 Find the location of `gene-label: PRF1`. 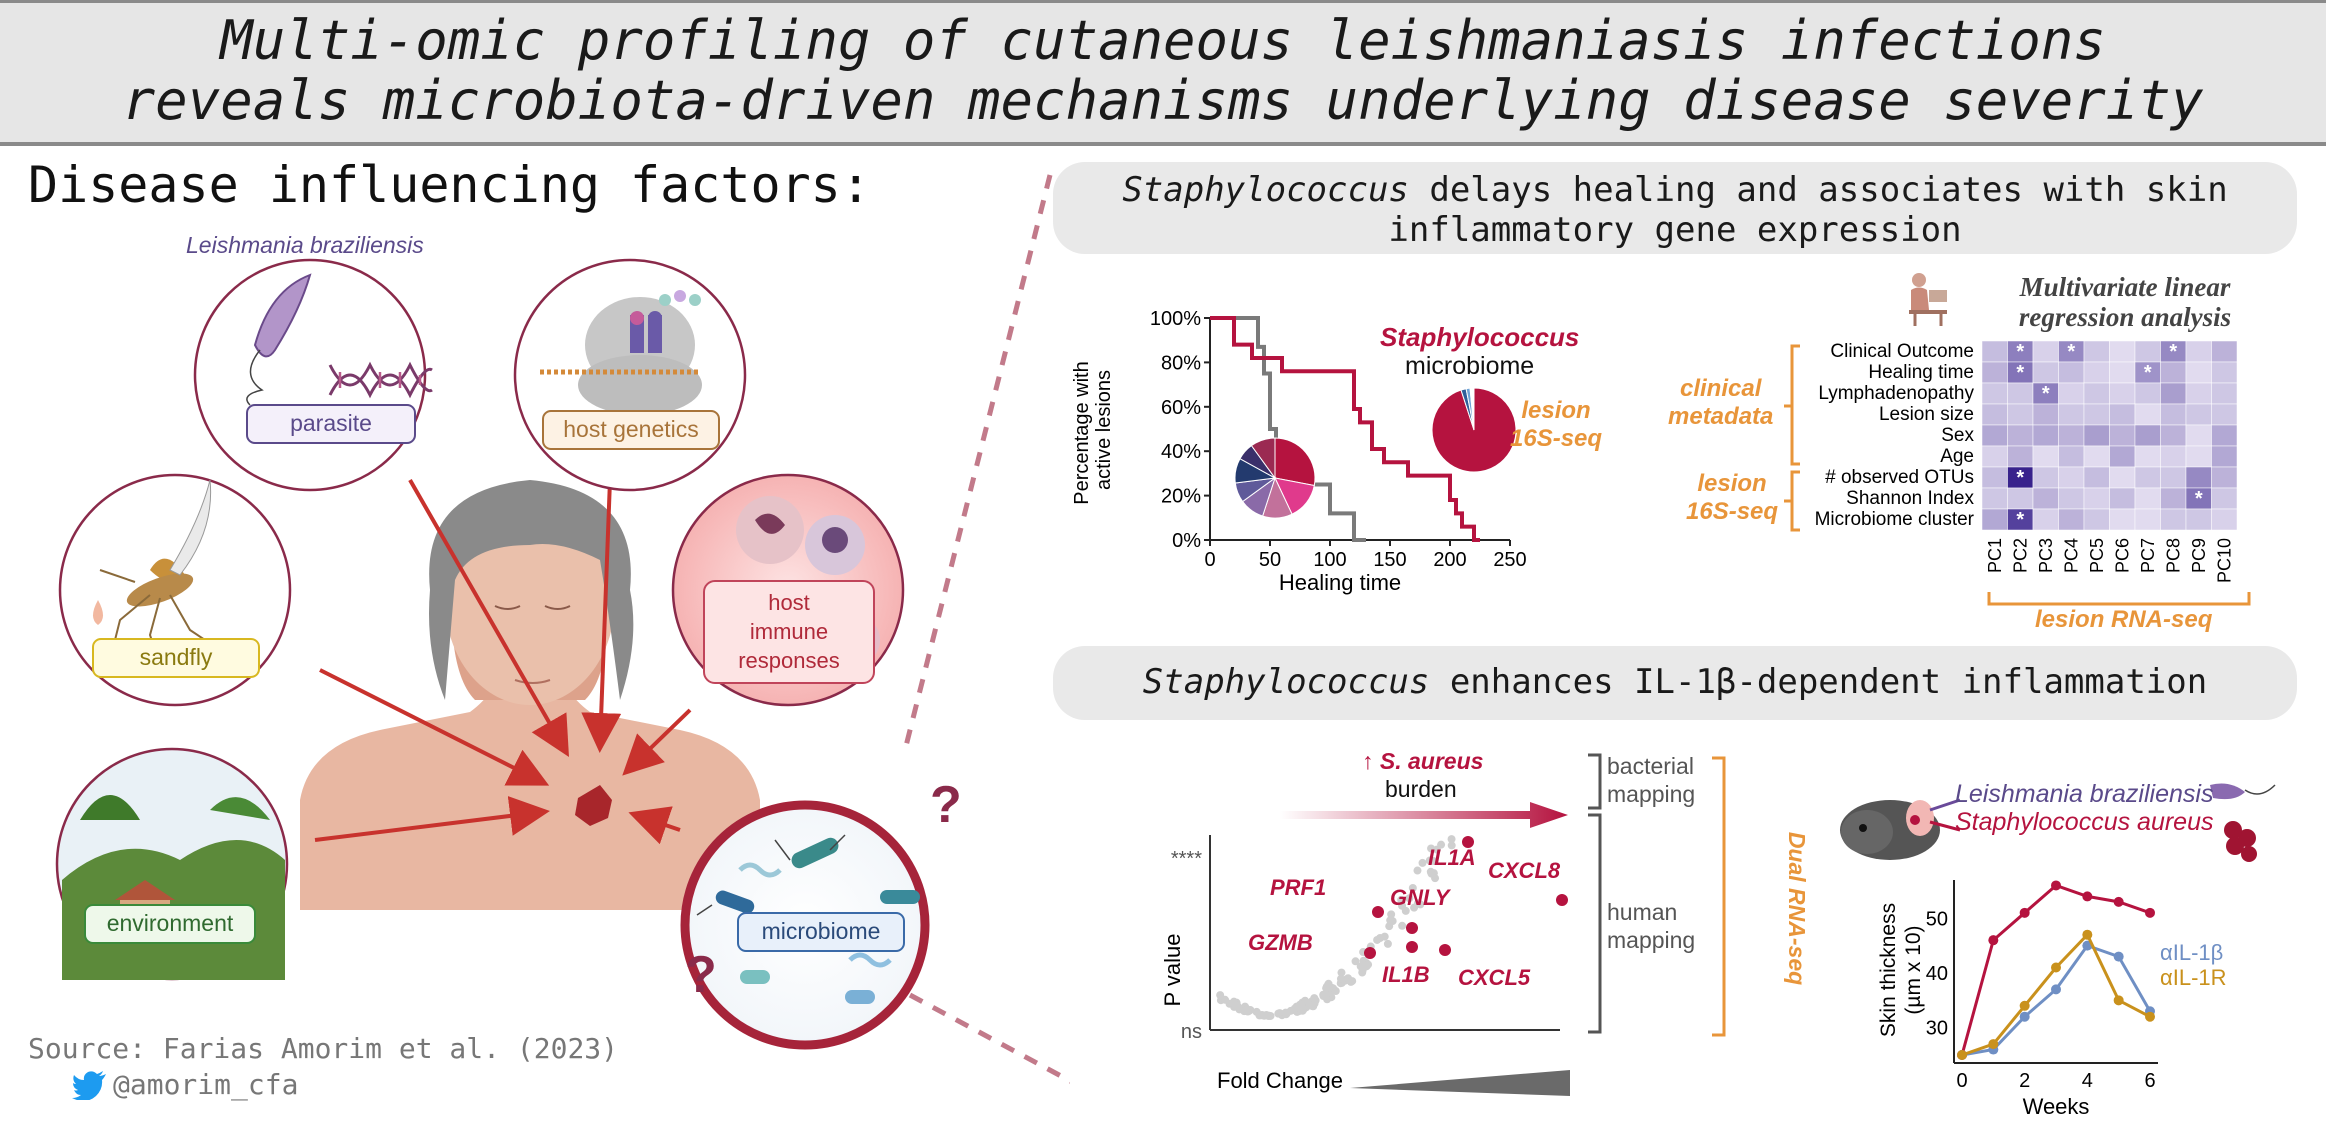

gene-label: PRF1 is located at coordinates (1298, 887).